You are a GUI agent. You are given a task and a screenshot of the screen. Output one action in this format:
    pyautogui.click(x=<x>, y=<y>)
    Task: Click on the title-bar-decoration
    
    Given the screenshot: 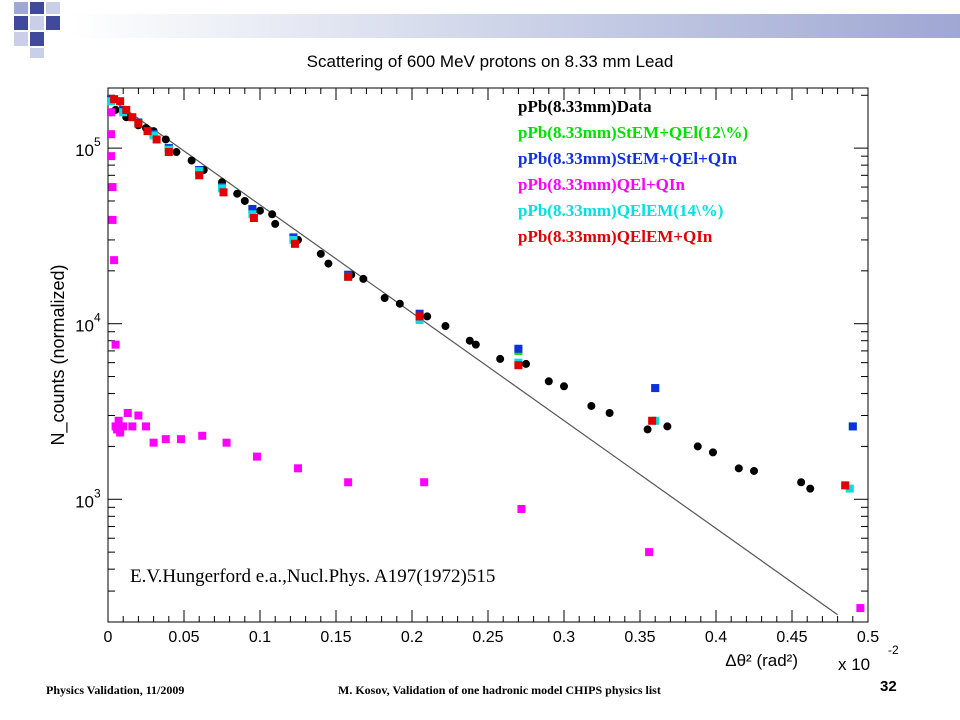 What is the action you would take?
    pyautogui.click(x=487, y=30)
    